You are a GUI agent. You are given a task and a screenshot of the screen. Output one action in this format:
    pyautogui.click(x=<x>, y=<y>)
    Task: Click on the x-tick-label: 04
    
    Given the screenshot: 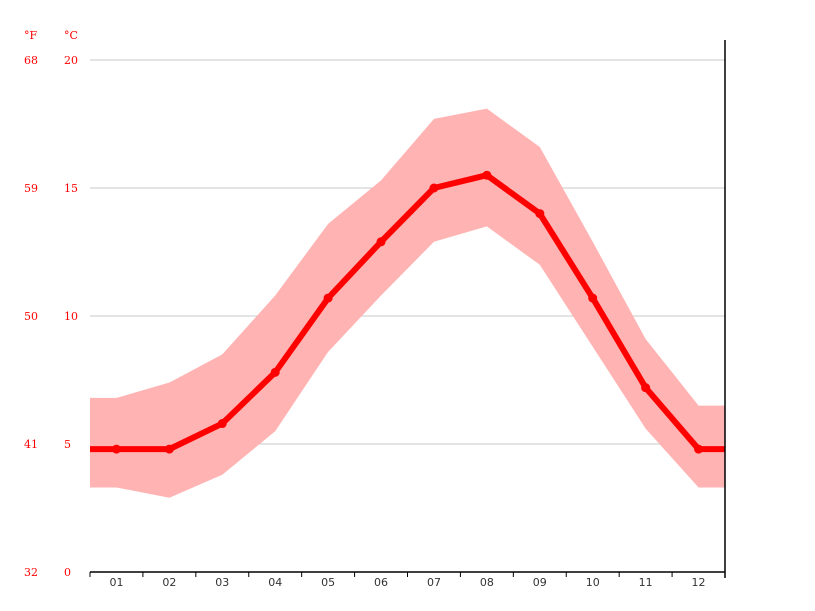 What is the action you would take?
    pyautogui.click(x=275, y=582)
    